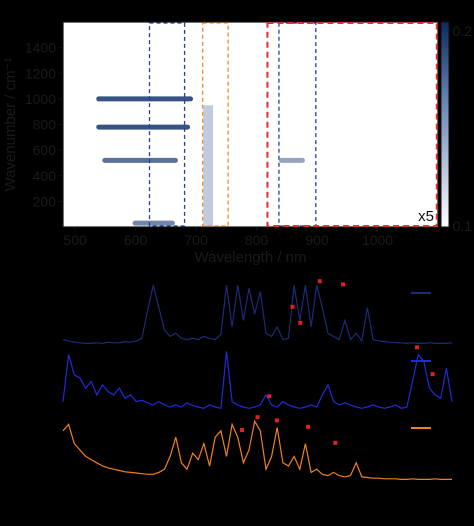 This screenshot has width=474, height=526. I want to click on y-tick-label: 800, so click(45, 125).